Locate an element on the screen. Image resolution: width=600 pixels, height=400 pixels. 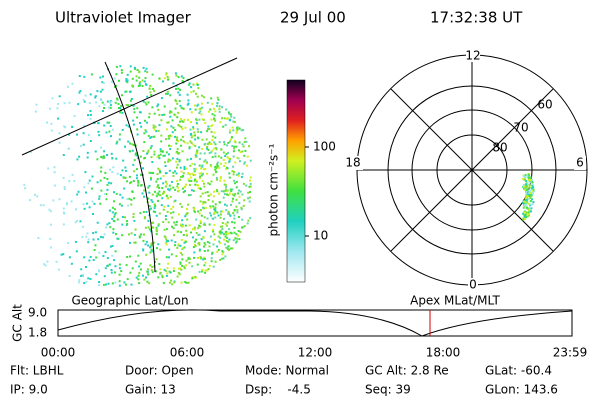
orbit-x-tick: 18:00 is located at coordinates (443, 353).